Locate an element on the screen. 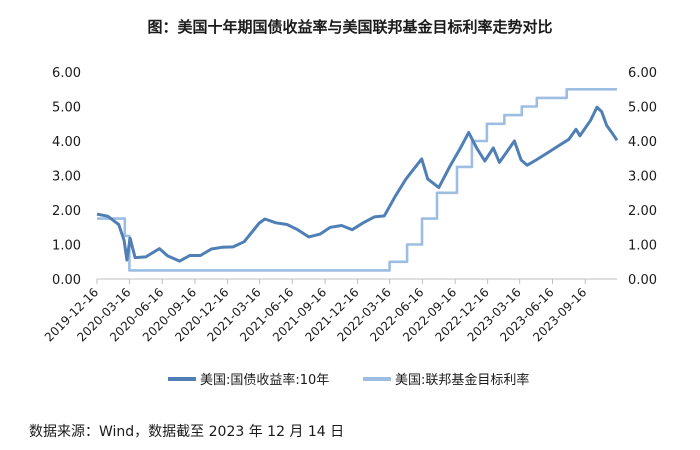 Image resolution: width=700 pixels, height=450 pixels. y-tick-left-label: 0.00 is located at coordinates (66, 280).